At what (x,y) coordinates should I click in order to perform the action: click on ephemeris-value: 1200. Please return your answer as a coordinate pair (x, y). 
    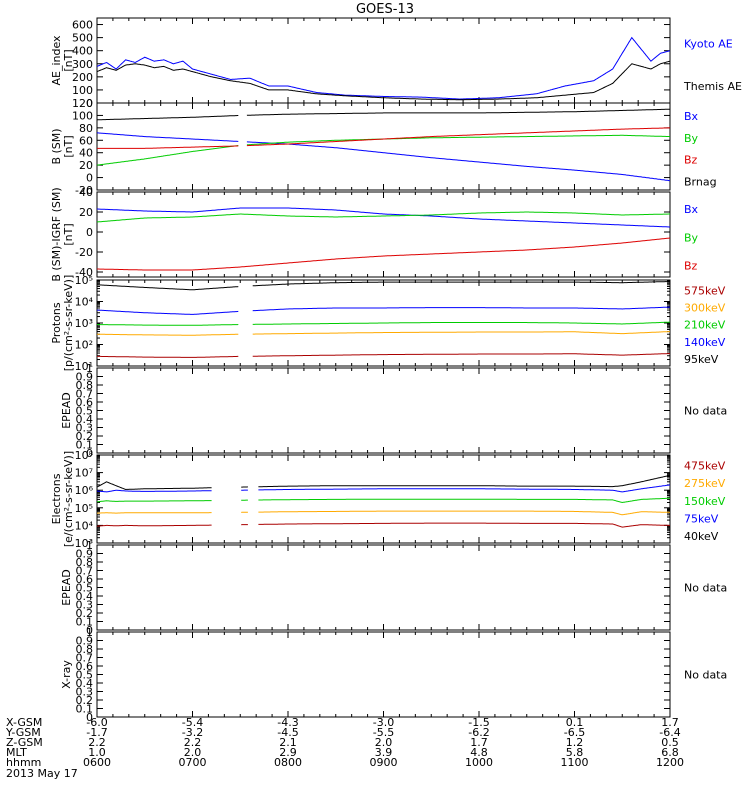
    Looking at the image, I should click on (670, 762).